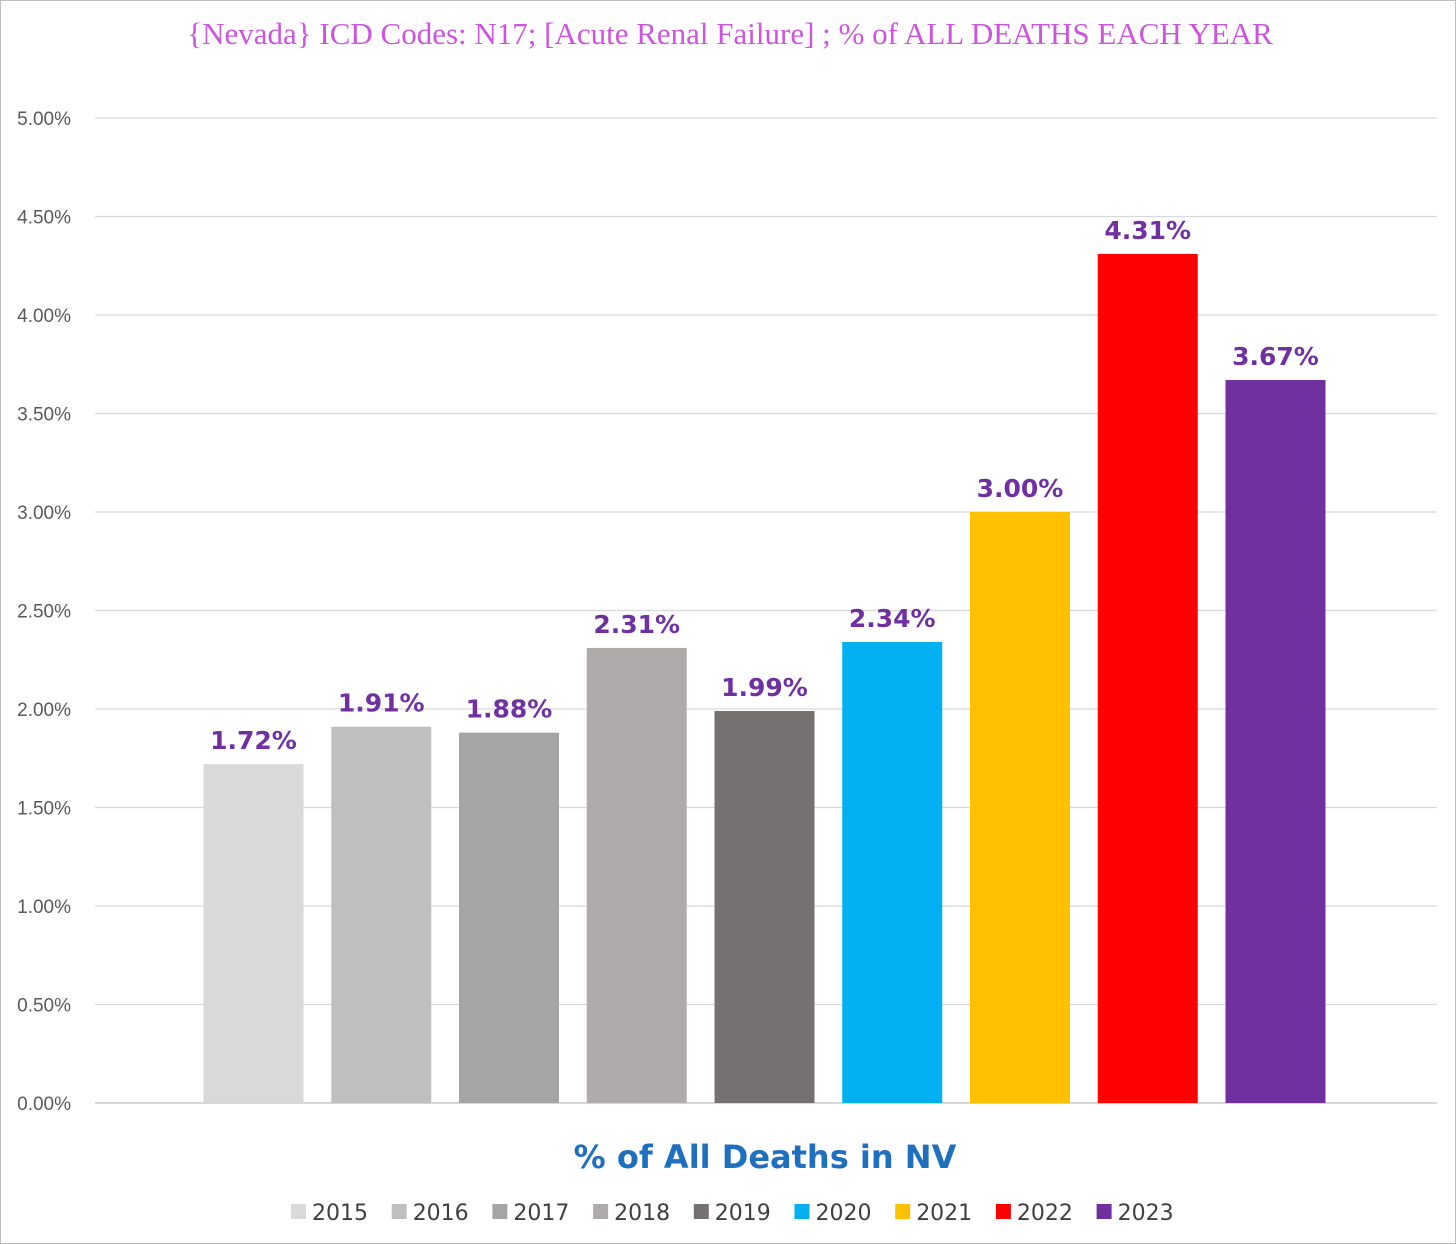  Describe the element at coordinates (381, 703) in the screenshot. I see `data-label-2016: 1.91%` at that location.